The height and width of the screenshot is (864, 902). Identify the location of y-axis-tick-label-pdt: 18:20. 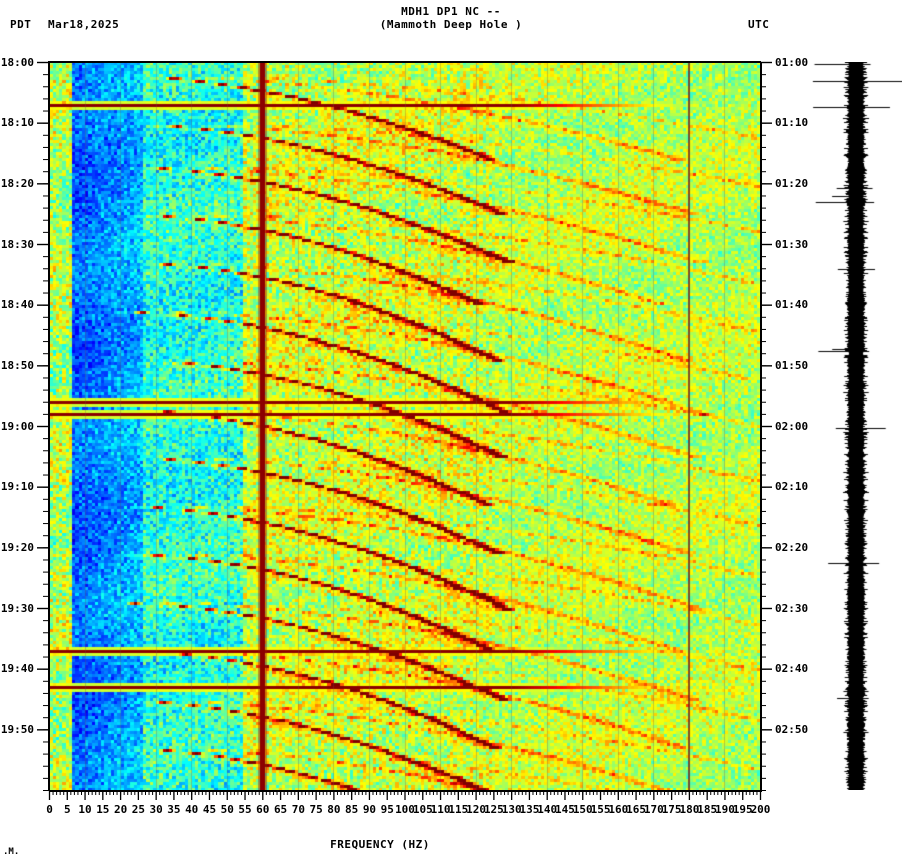
(17, 183).